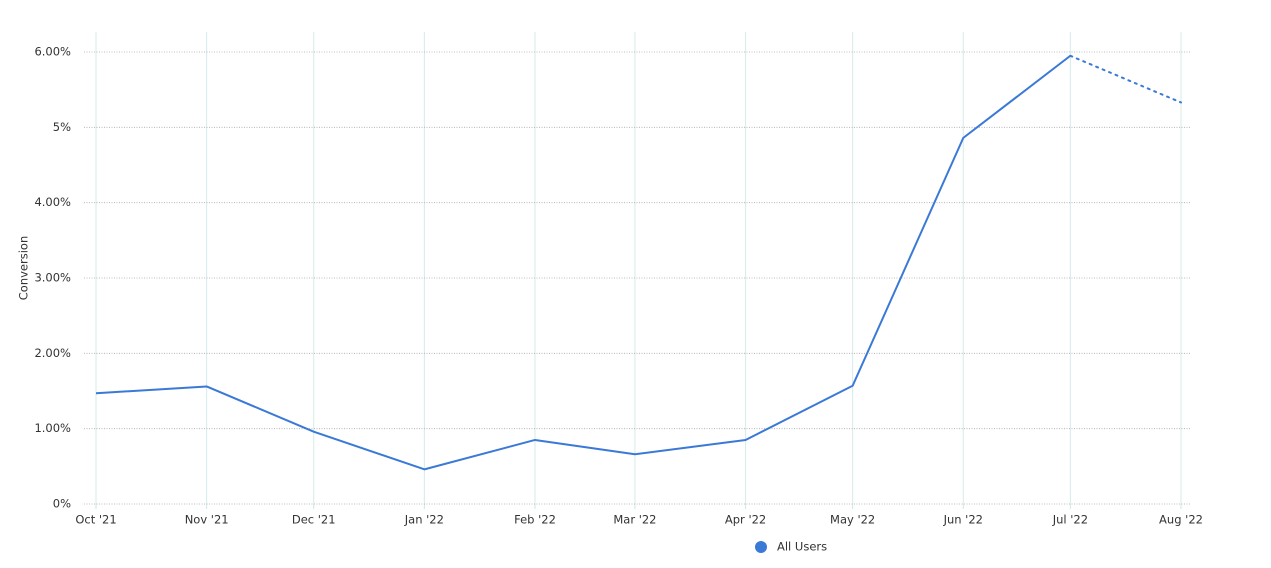 The width and height of the screenshot is (1271, 568). What do you see at coordinates (95, 520) in the screenshot?
I see `x-tick-label: Oct '21` at bounding box center [95, 520].